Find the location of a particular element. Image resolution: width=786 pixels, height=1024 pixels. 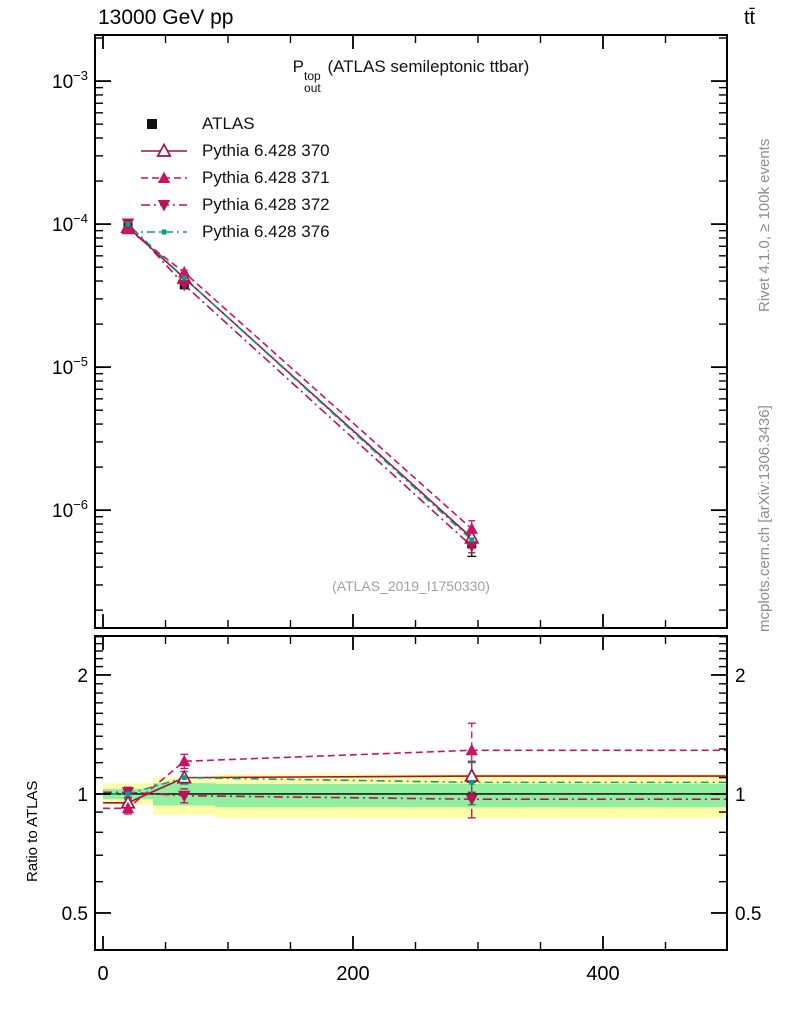

legend-label: Pythia 6.428 376 is located at coordinates (266, 231).